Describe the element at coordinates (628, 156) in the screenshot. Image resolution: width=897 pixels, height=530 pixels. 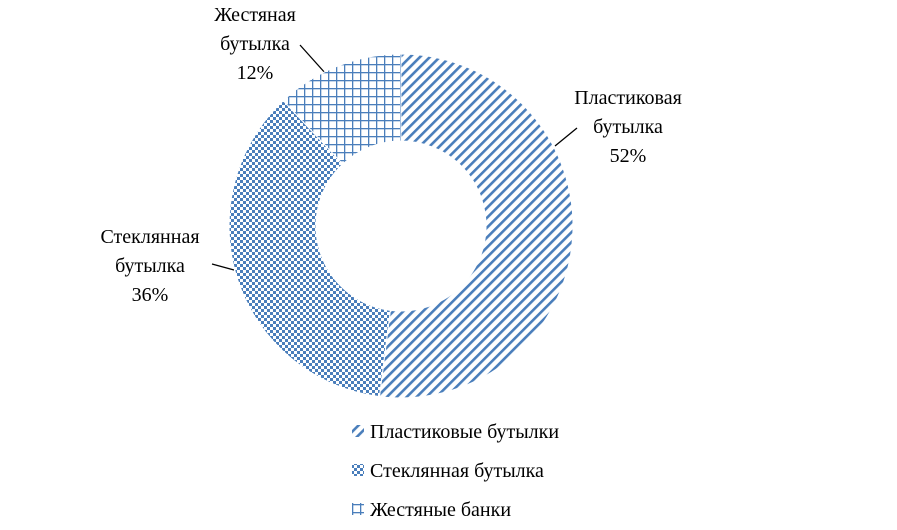
I see `data-label-line: 52%` at that location.